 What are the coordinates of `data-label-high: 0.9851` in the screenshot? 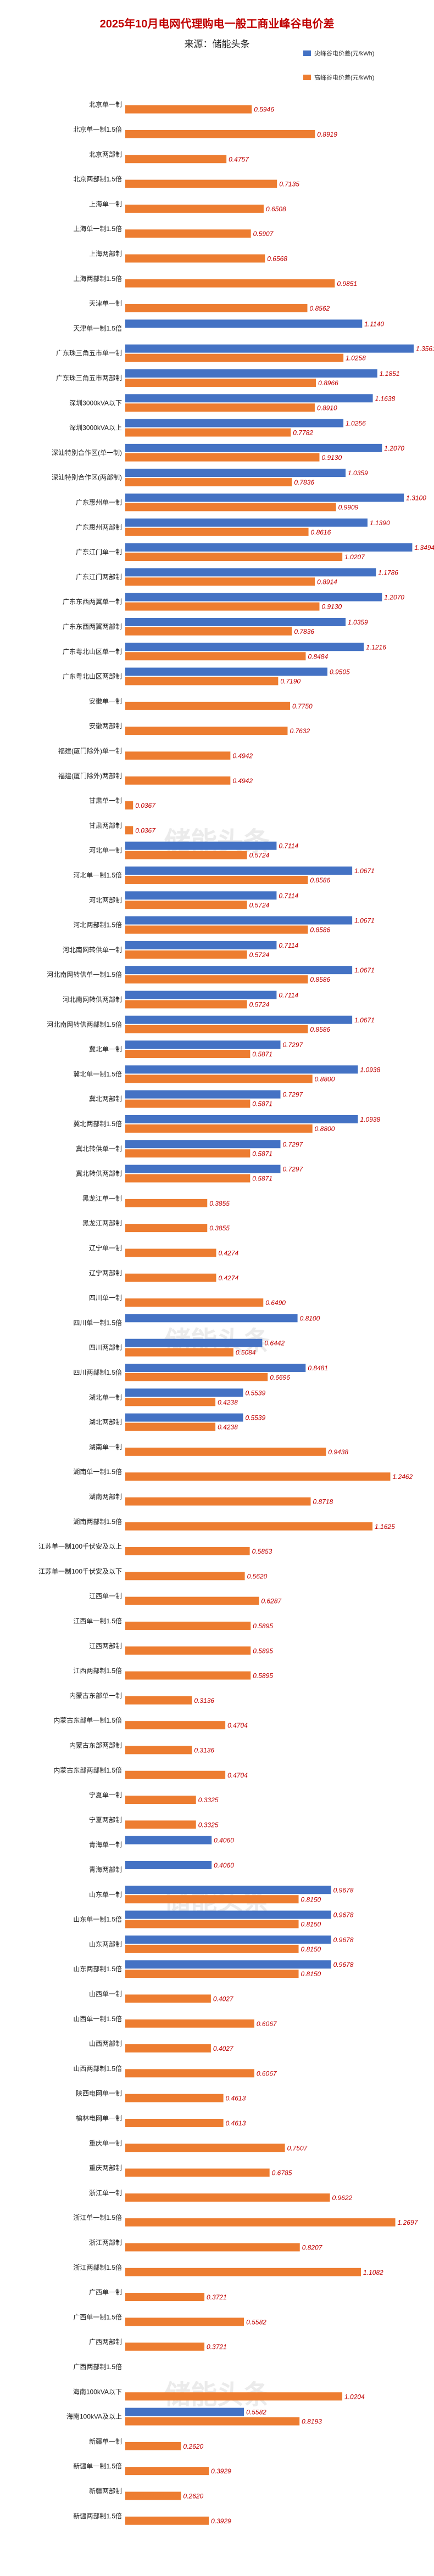 It's located at (347, 284).